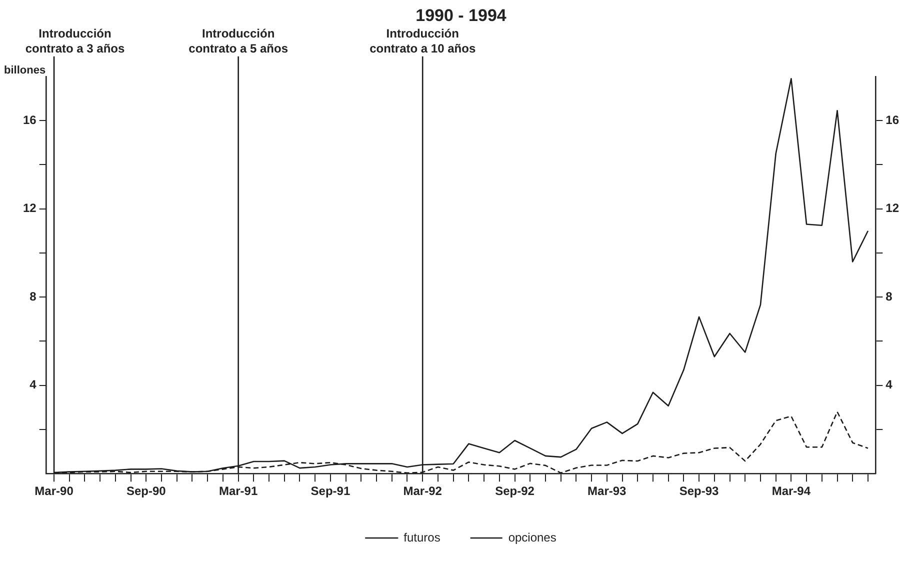  I want to click on x-tick-label: Mar-92, so click(422, 491).